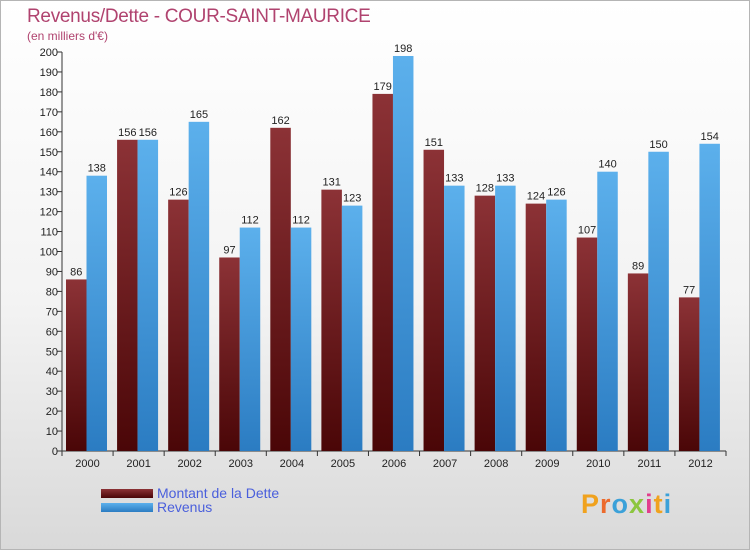 This screenshot has width=750, height=550. What do you see at coordinates (148, 295) in the screenshot?
I see `bar-revenus-2001` at bounding box center [148, 295].